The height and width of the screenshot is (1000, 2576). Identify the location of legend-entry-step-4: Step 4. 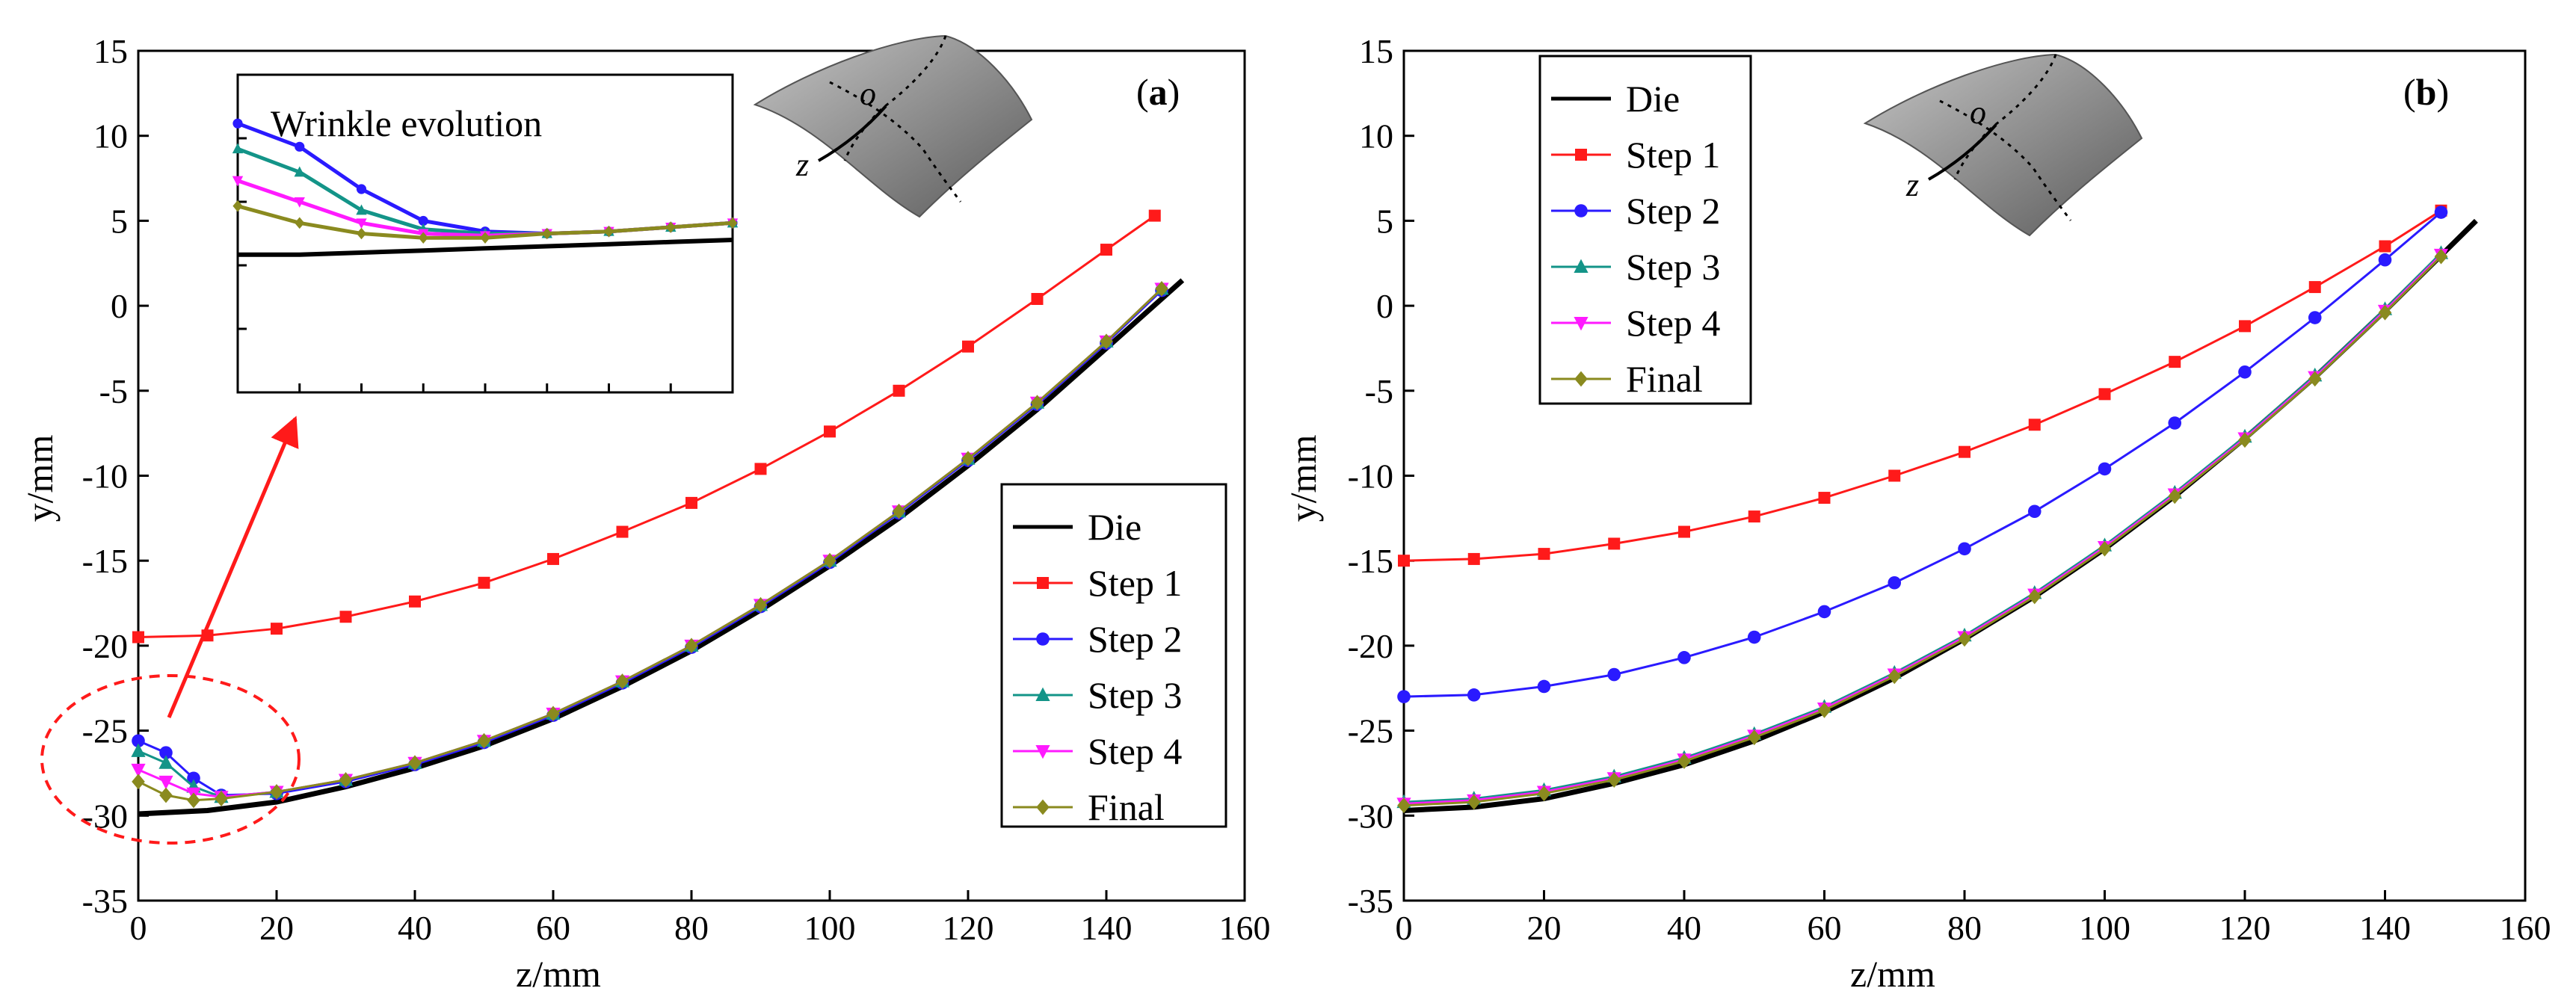
(1097, 751).